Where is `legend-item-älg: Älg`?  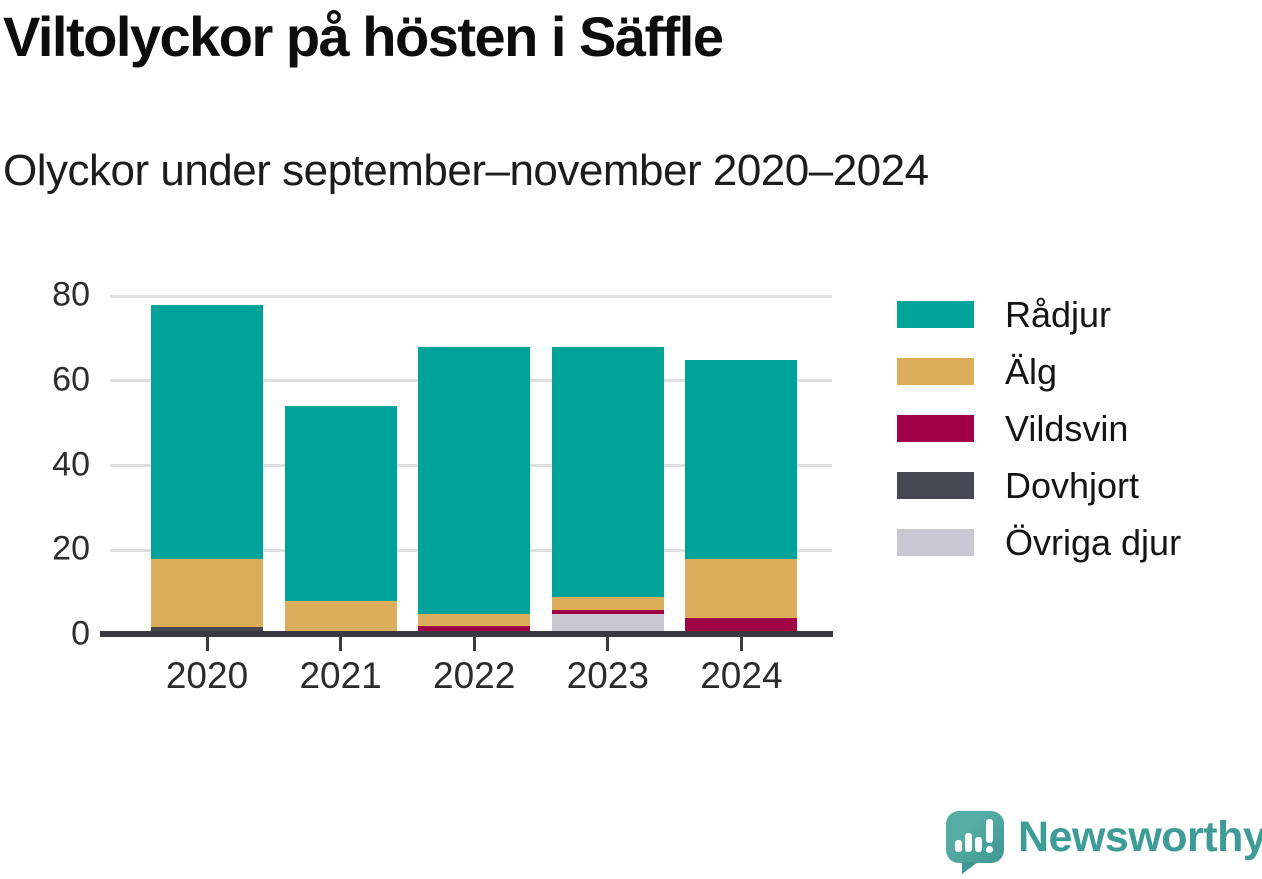
legend-item-älg: Älg is located at coordinates (1039, 371).